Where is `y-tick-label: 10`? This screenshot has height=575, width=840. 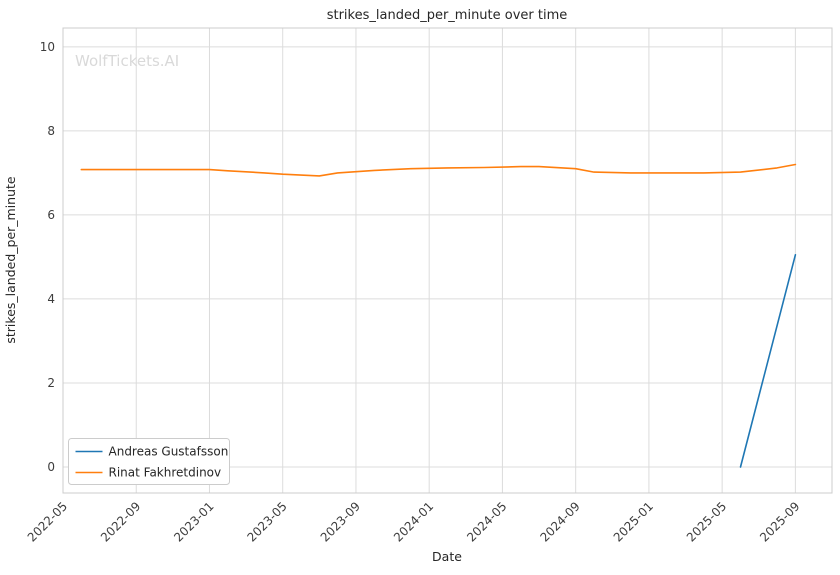 y-tick-label: 10 is located at coordinates (47, 47).